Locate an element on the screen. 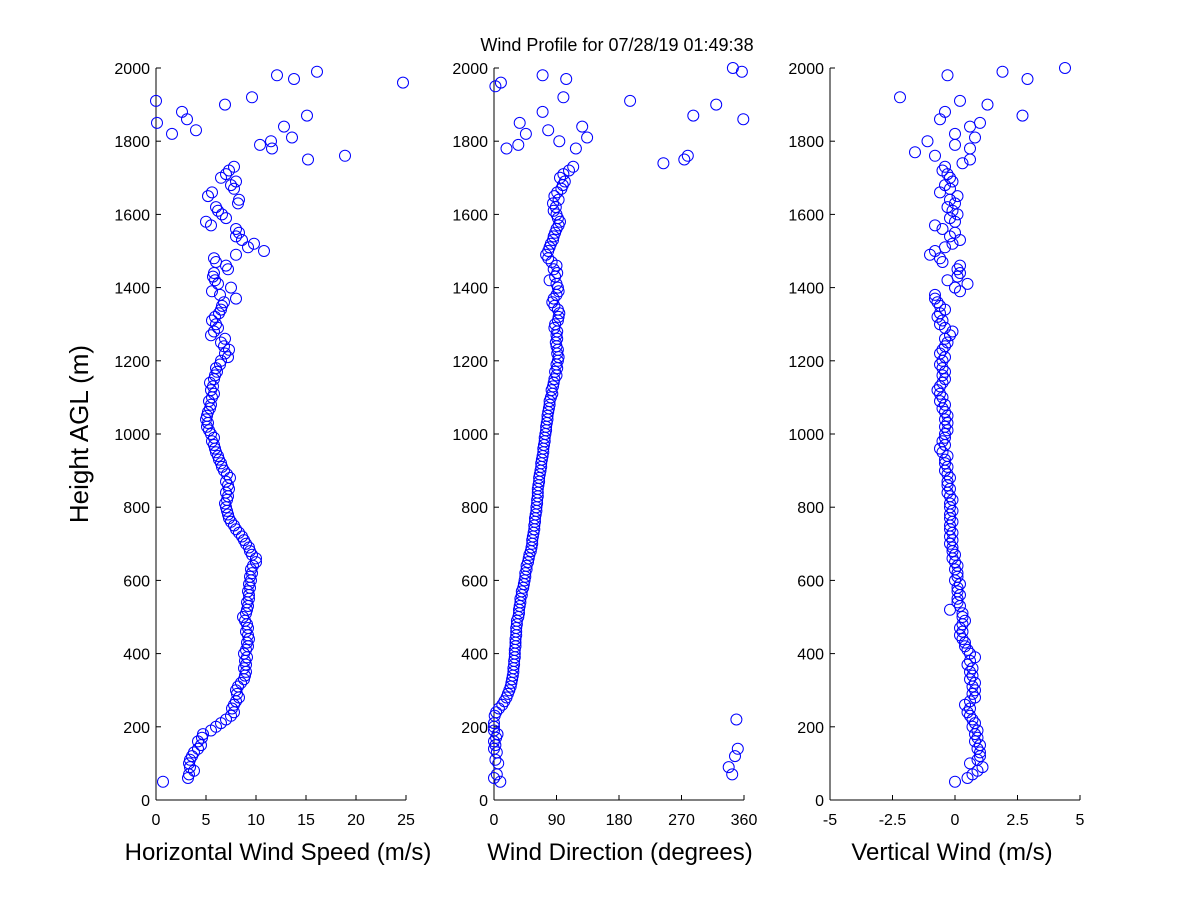 This screenshot has width=1200, height=900. figure-title: Wind Profile for 07/28/19 01:49:38 is located at coordinates (616, 45).